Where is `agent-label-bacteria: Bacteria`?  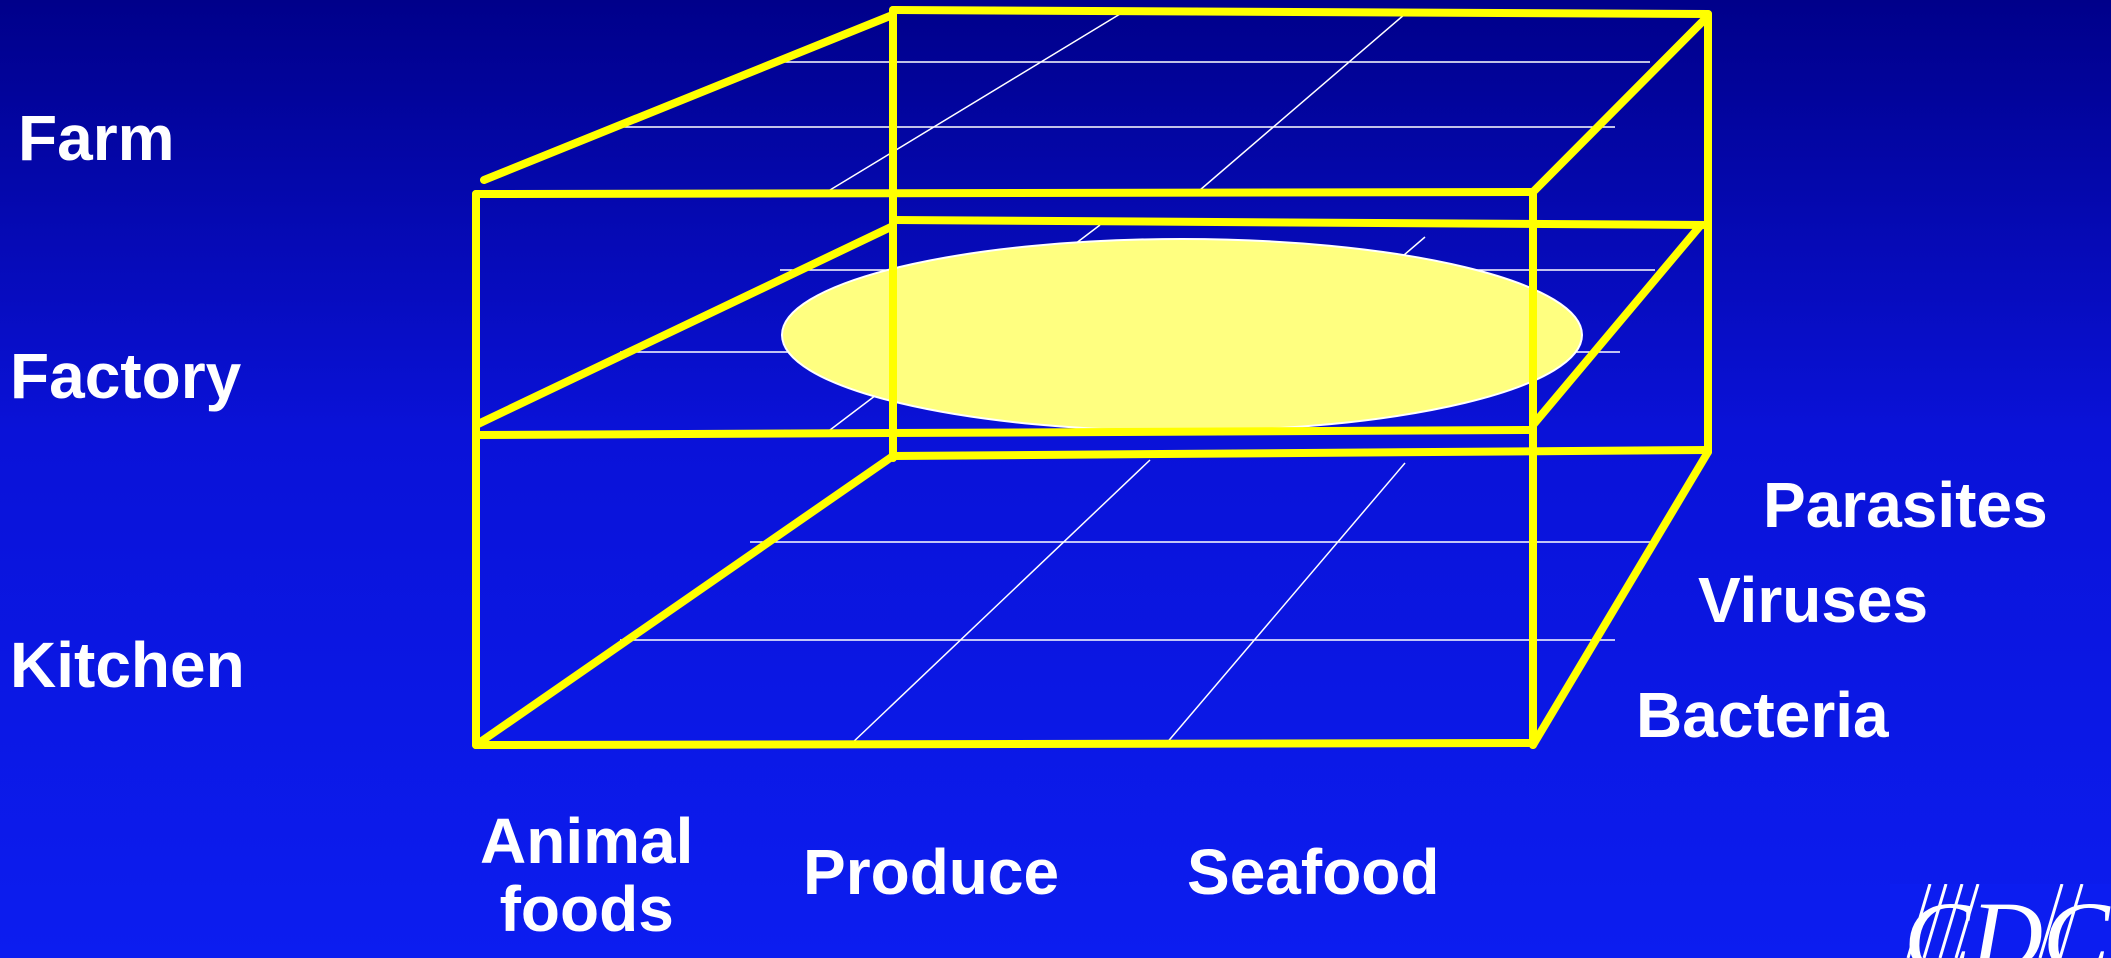
agent-label-bacteria: Bacteria is located at coordinates (1762, 715).